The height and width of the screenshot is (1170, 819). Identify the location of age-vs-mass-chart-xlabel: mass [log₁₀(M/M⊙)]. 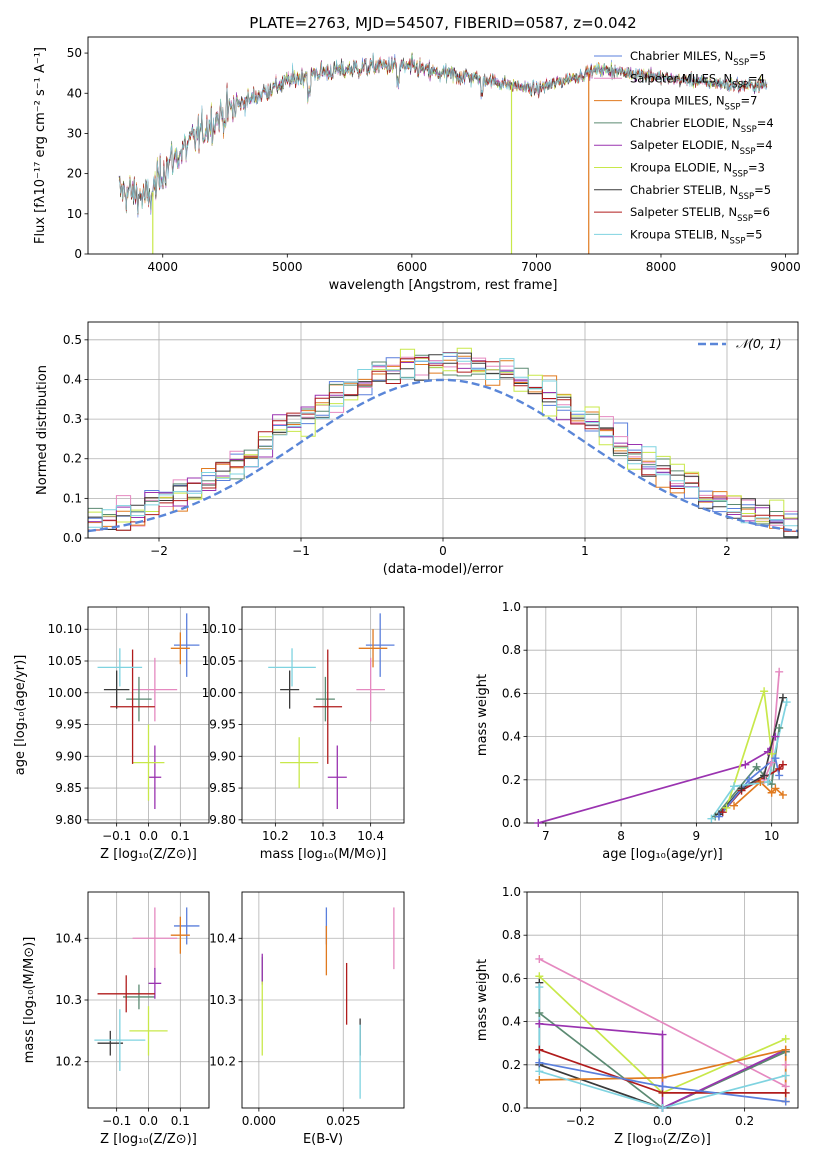
(323, 854).